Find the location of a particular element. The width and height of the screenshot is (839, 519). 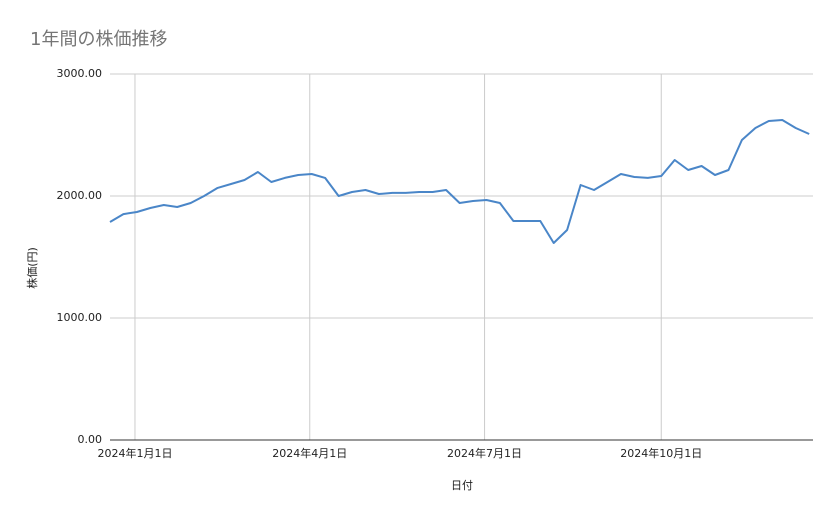

x-tick-label: 2024年10月1日 is located at coordinates (661, 453).